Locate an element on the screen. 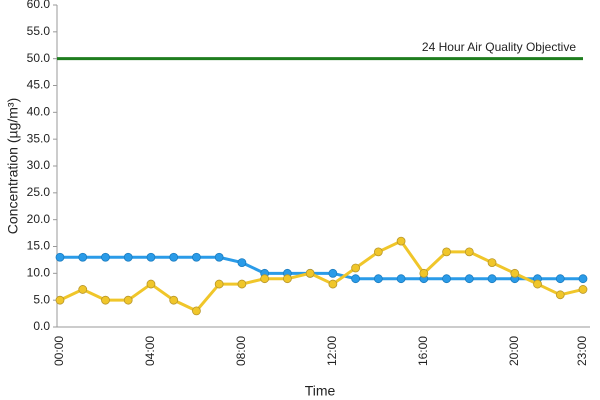 The image size is (600, 400). y-tick-label: 0.0 is located at coordinates (41, 326).